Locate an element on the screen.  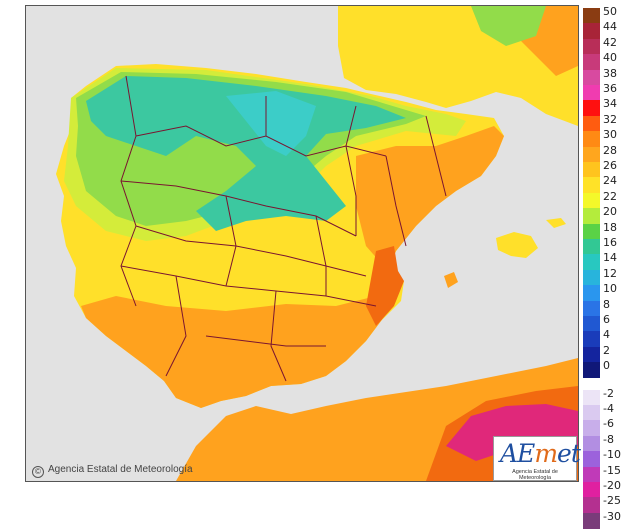
legend-label: 50 is located at coordinates (610, 11).